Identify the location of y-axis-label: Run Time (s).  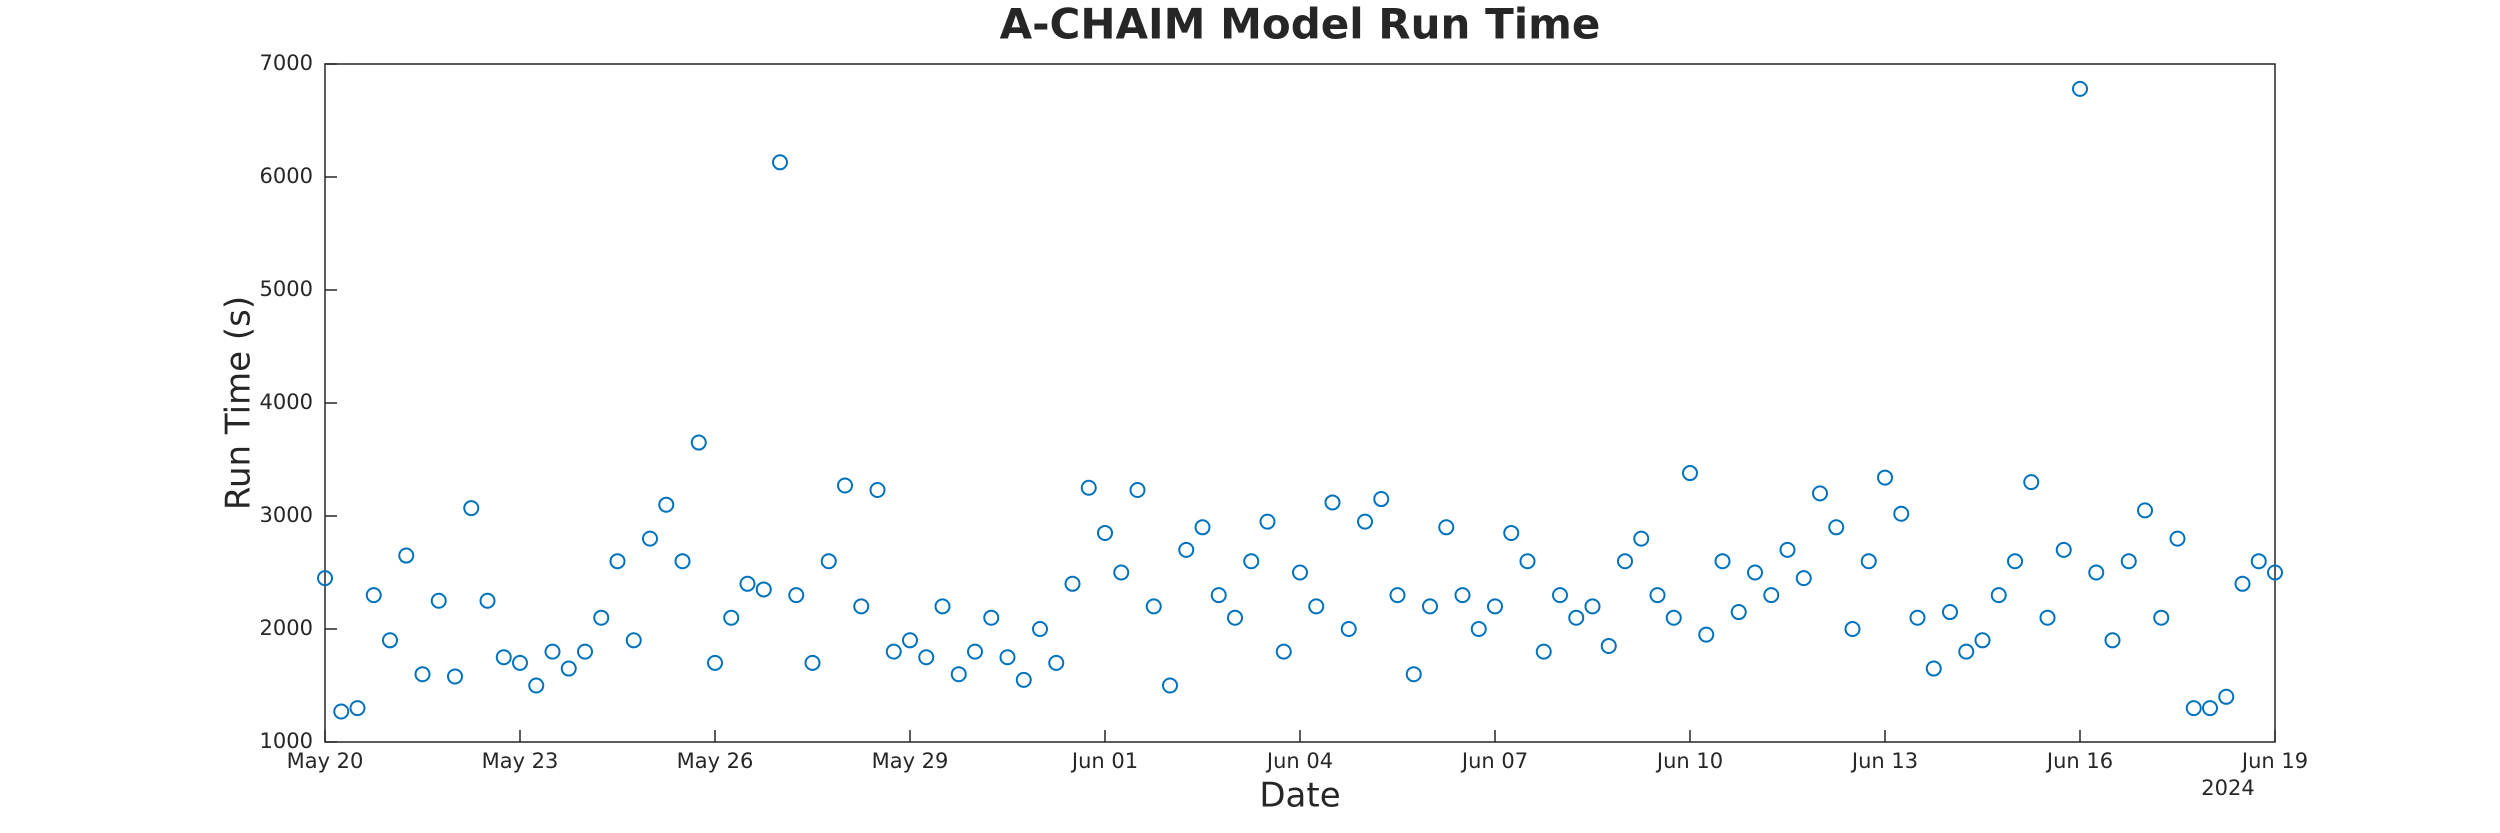
(239, 403).